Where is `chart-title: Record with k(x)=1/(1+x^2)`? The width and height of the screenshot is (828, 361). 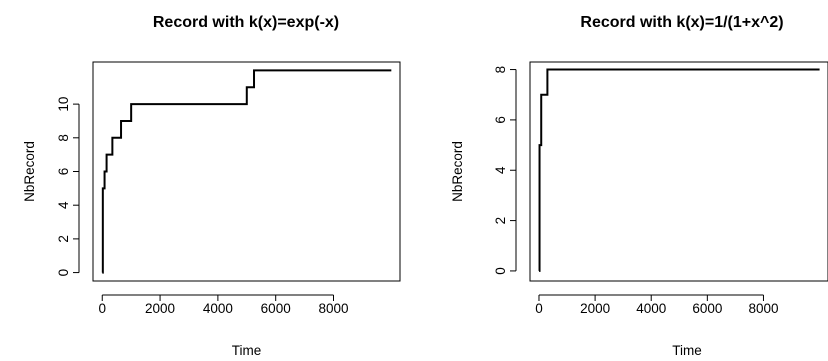 chart-title: Record with k(x)=1/(1+x^2) is located at coordinates (681, 22).